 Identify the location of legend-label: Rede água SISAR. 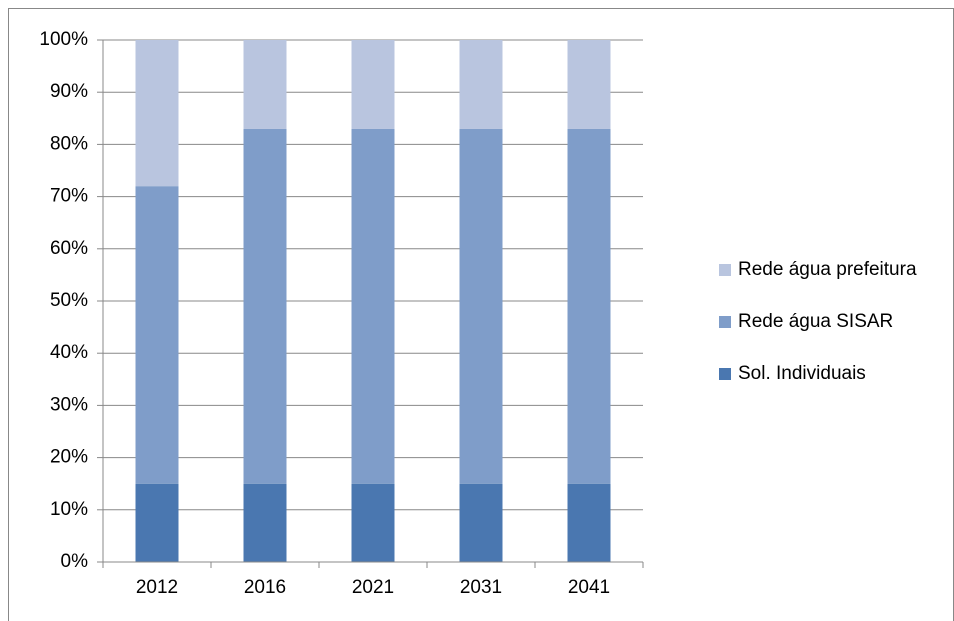
(815, 321).